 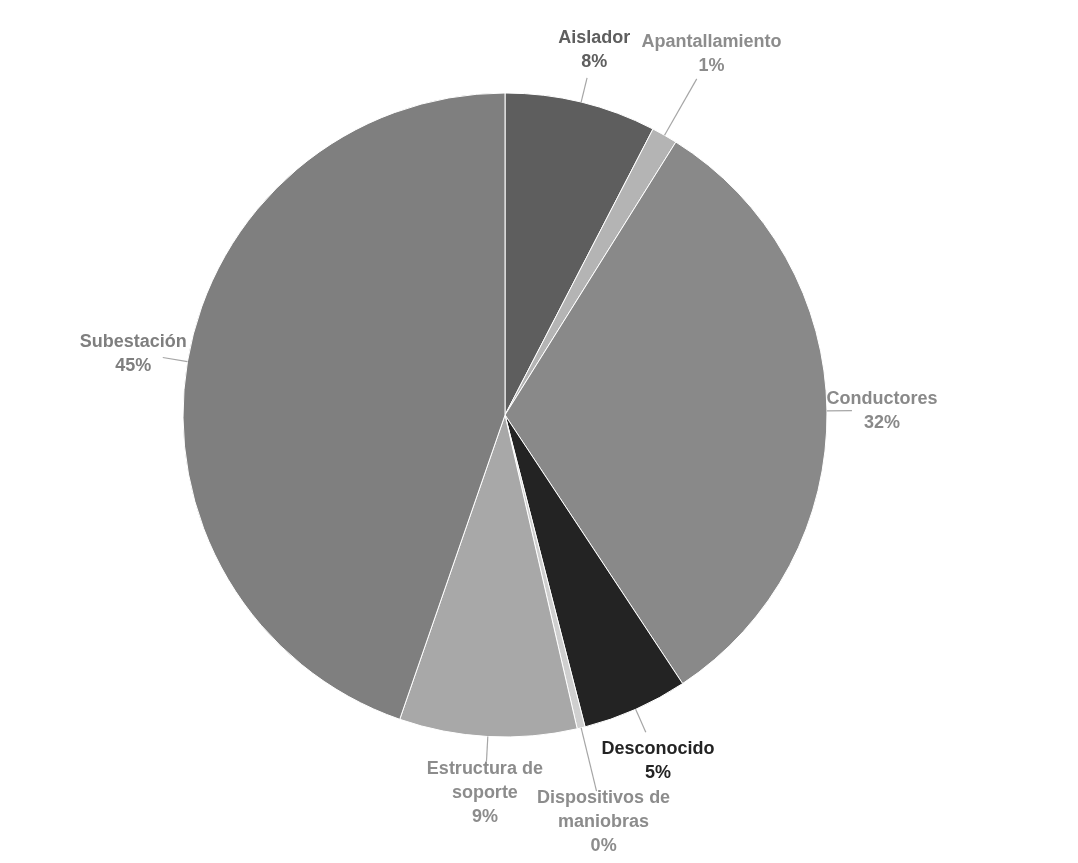 I want to click on slice-label: Subestación, so click(x=133, y=340).